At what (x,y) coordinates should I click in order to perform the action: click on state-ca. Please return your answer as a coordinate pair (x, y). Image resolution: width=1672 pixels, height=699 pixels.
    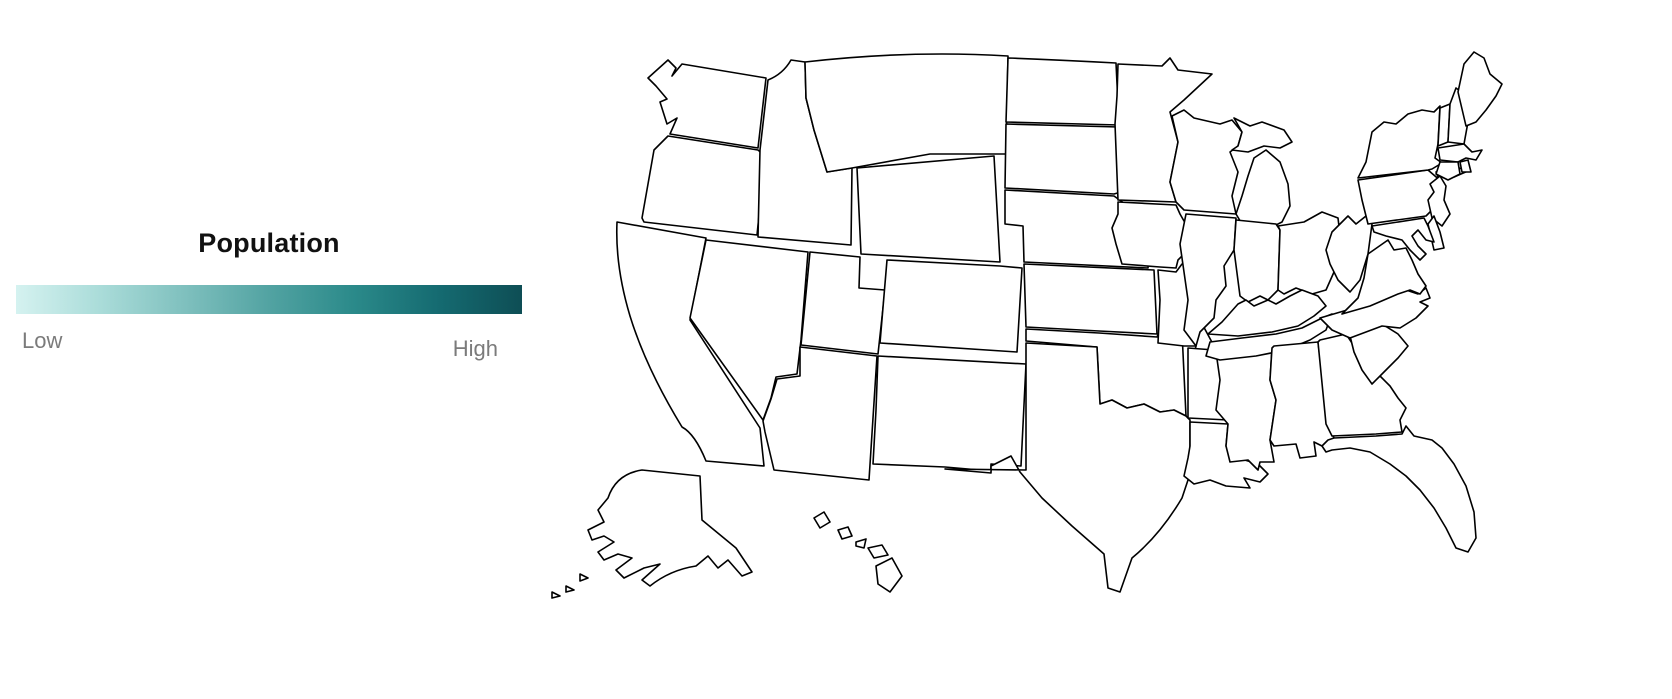
    Looking at the image, I should click on (690, 344).